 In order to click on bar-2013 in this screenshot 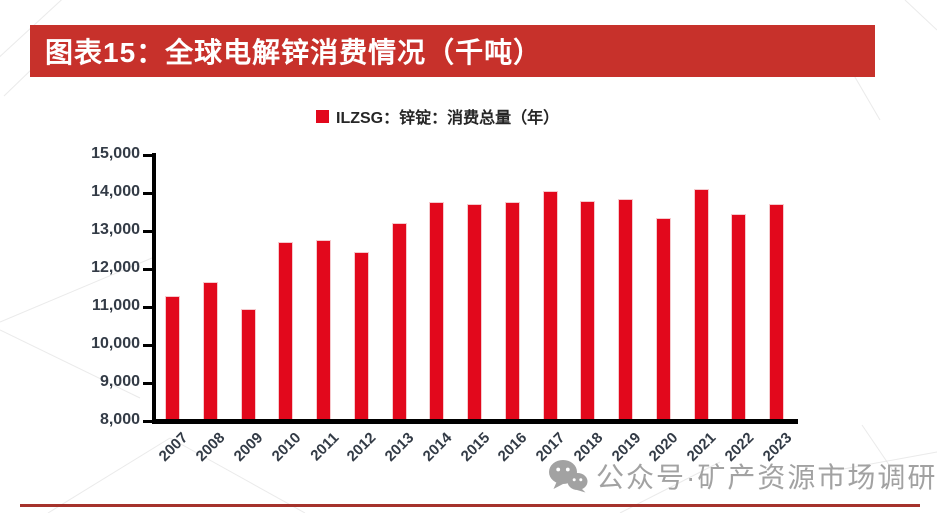, I will do `click(399, 321)`.